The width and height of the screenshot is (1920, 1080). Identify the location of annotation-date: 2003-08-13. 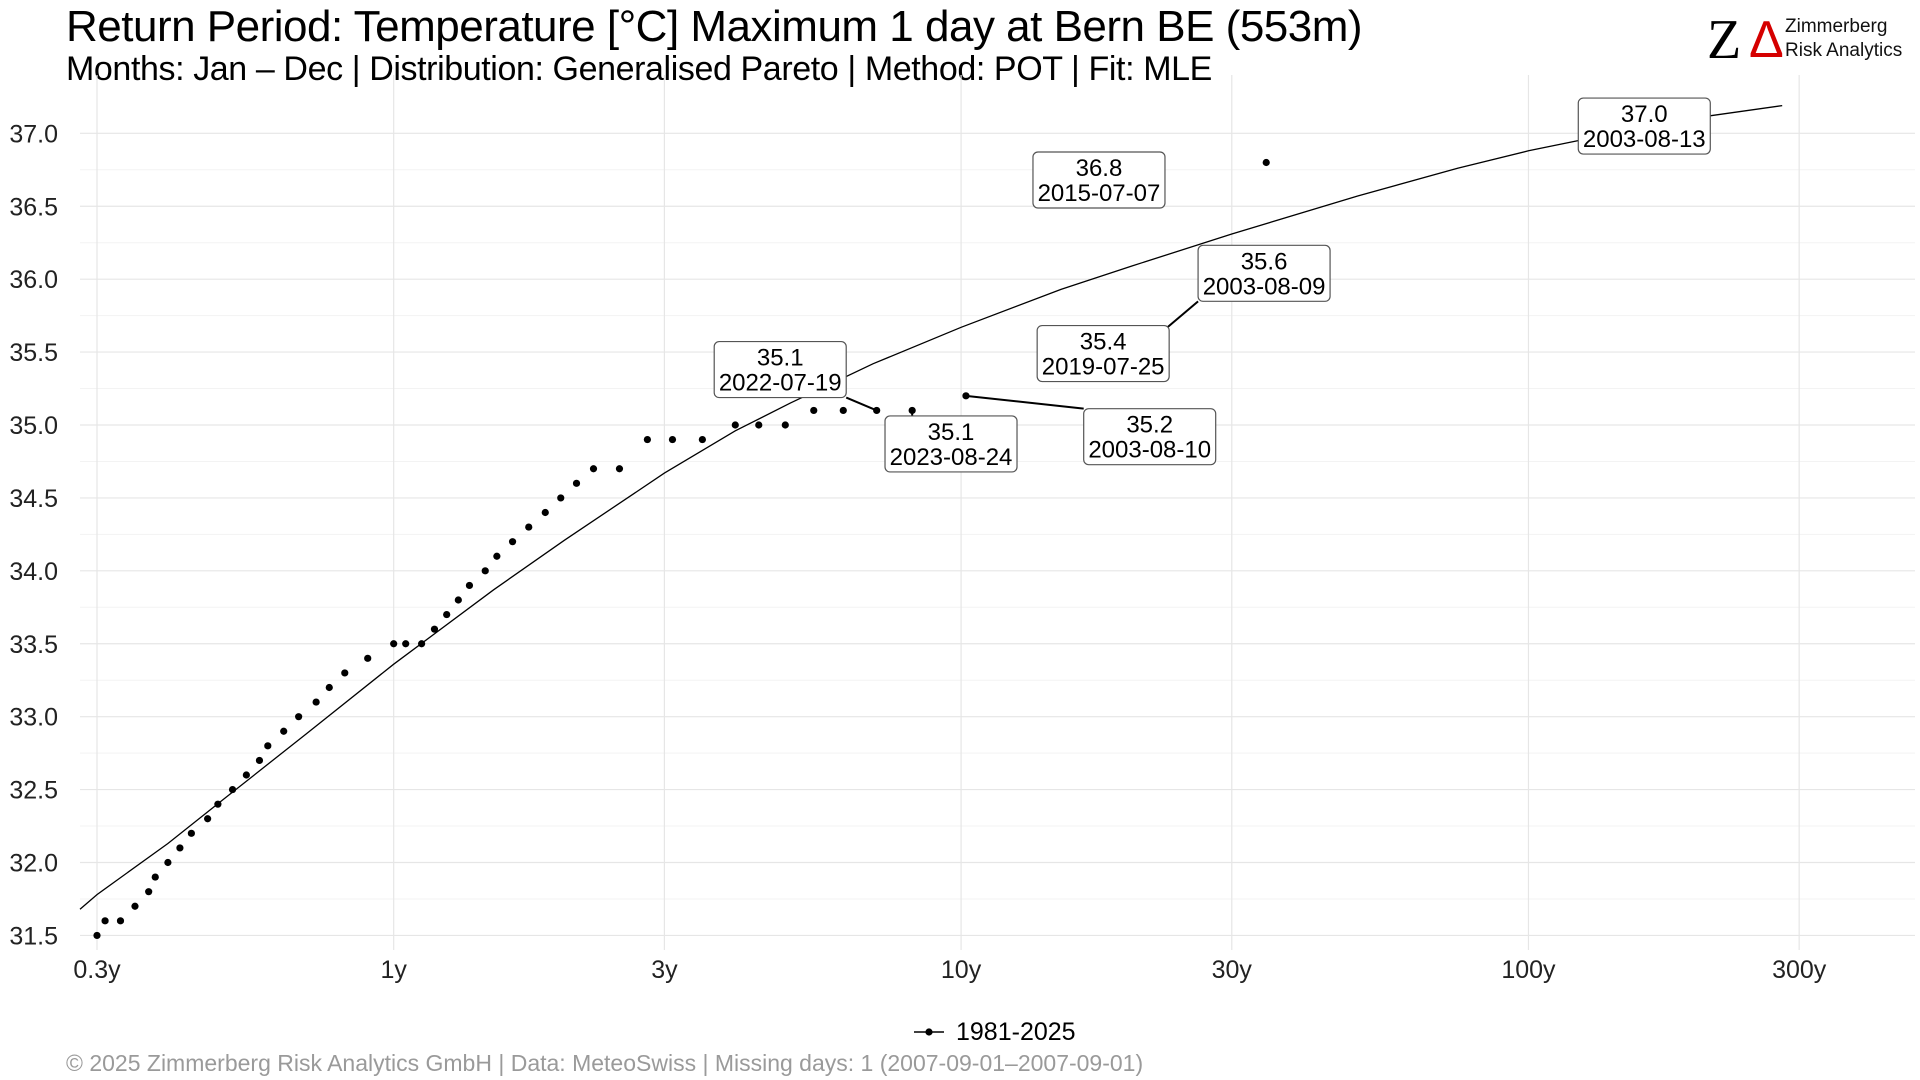
(1644, 139).